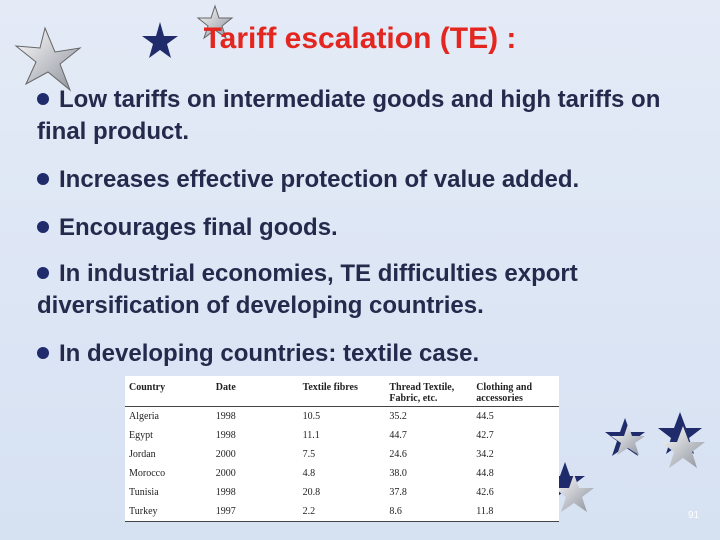  I want to click on table-cell: Egypt, so click(141, 435).